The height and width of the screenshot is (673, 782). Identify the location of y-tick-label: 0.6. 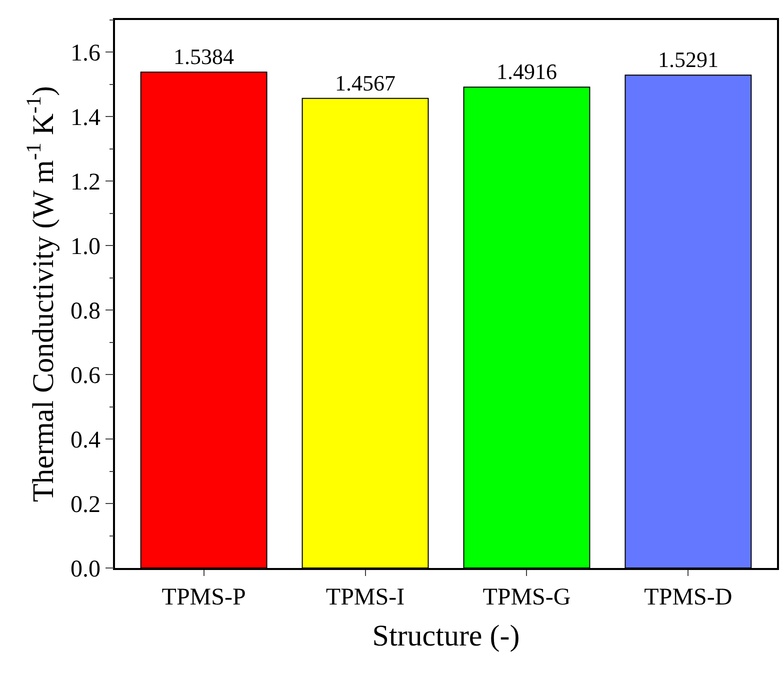
(85, 375).